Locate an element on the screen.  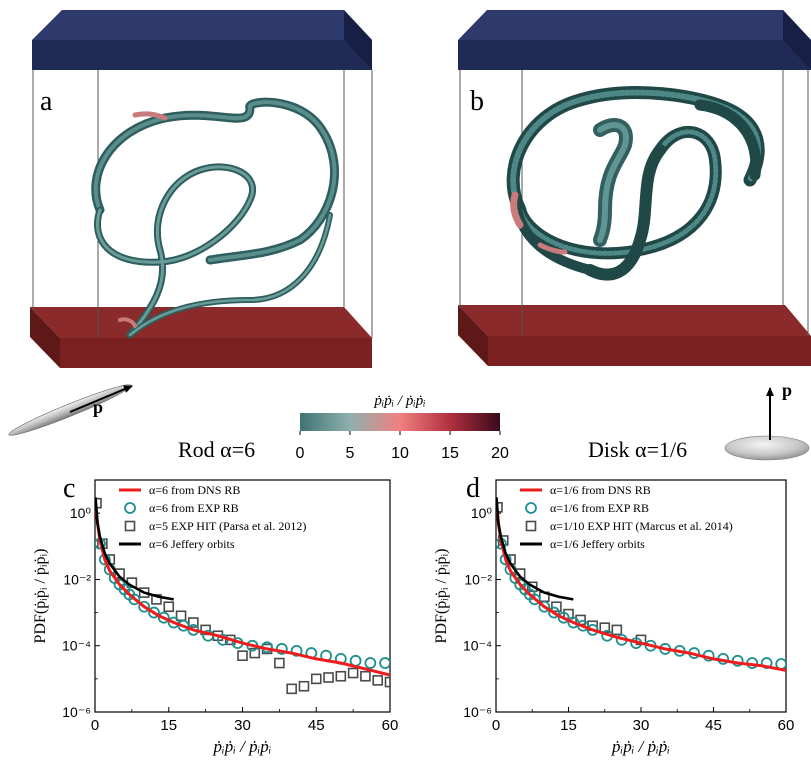
rod-label: Rod α=6 is located at coordinates (216, 449).